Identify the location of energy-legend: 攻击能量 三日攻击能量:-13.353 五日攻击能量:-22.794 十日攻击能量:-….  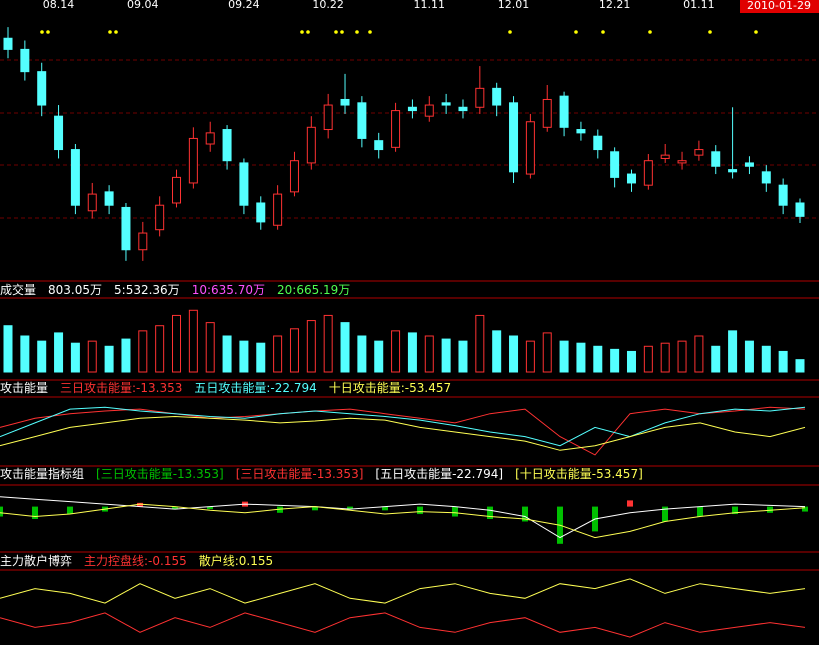
(231, 388).